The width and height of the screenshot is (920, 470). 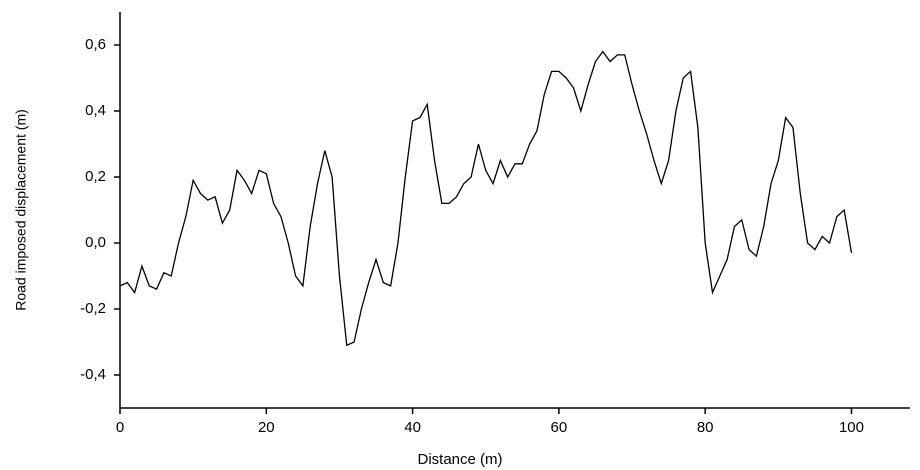 What do you see at coordinates (95, 242) in the screenshot?
I see `y-tick-label: 0,0` at bounding box center [95, 242].